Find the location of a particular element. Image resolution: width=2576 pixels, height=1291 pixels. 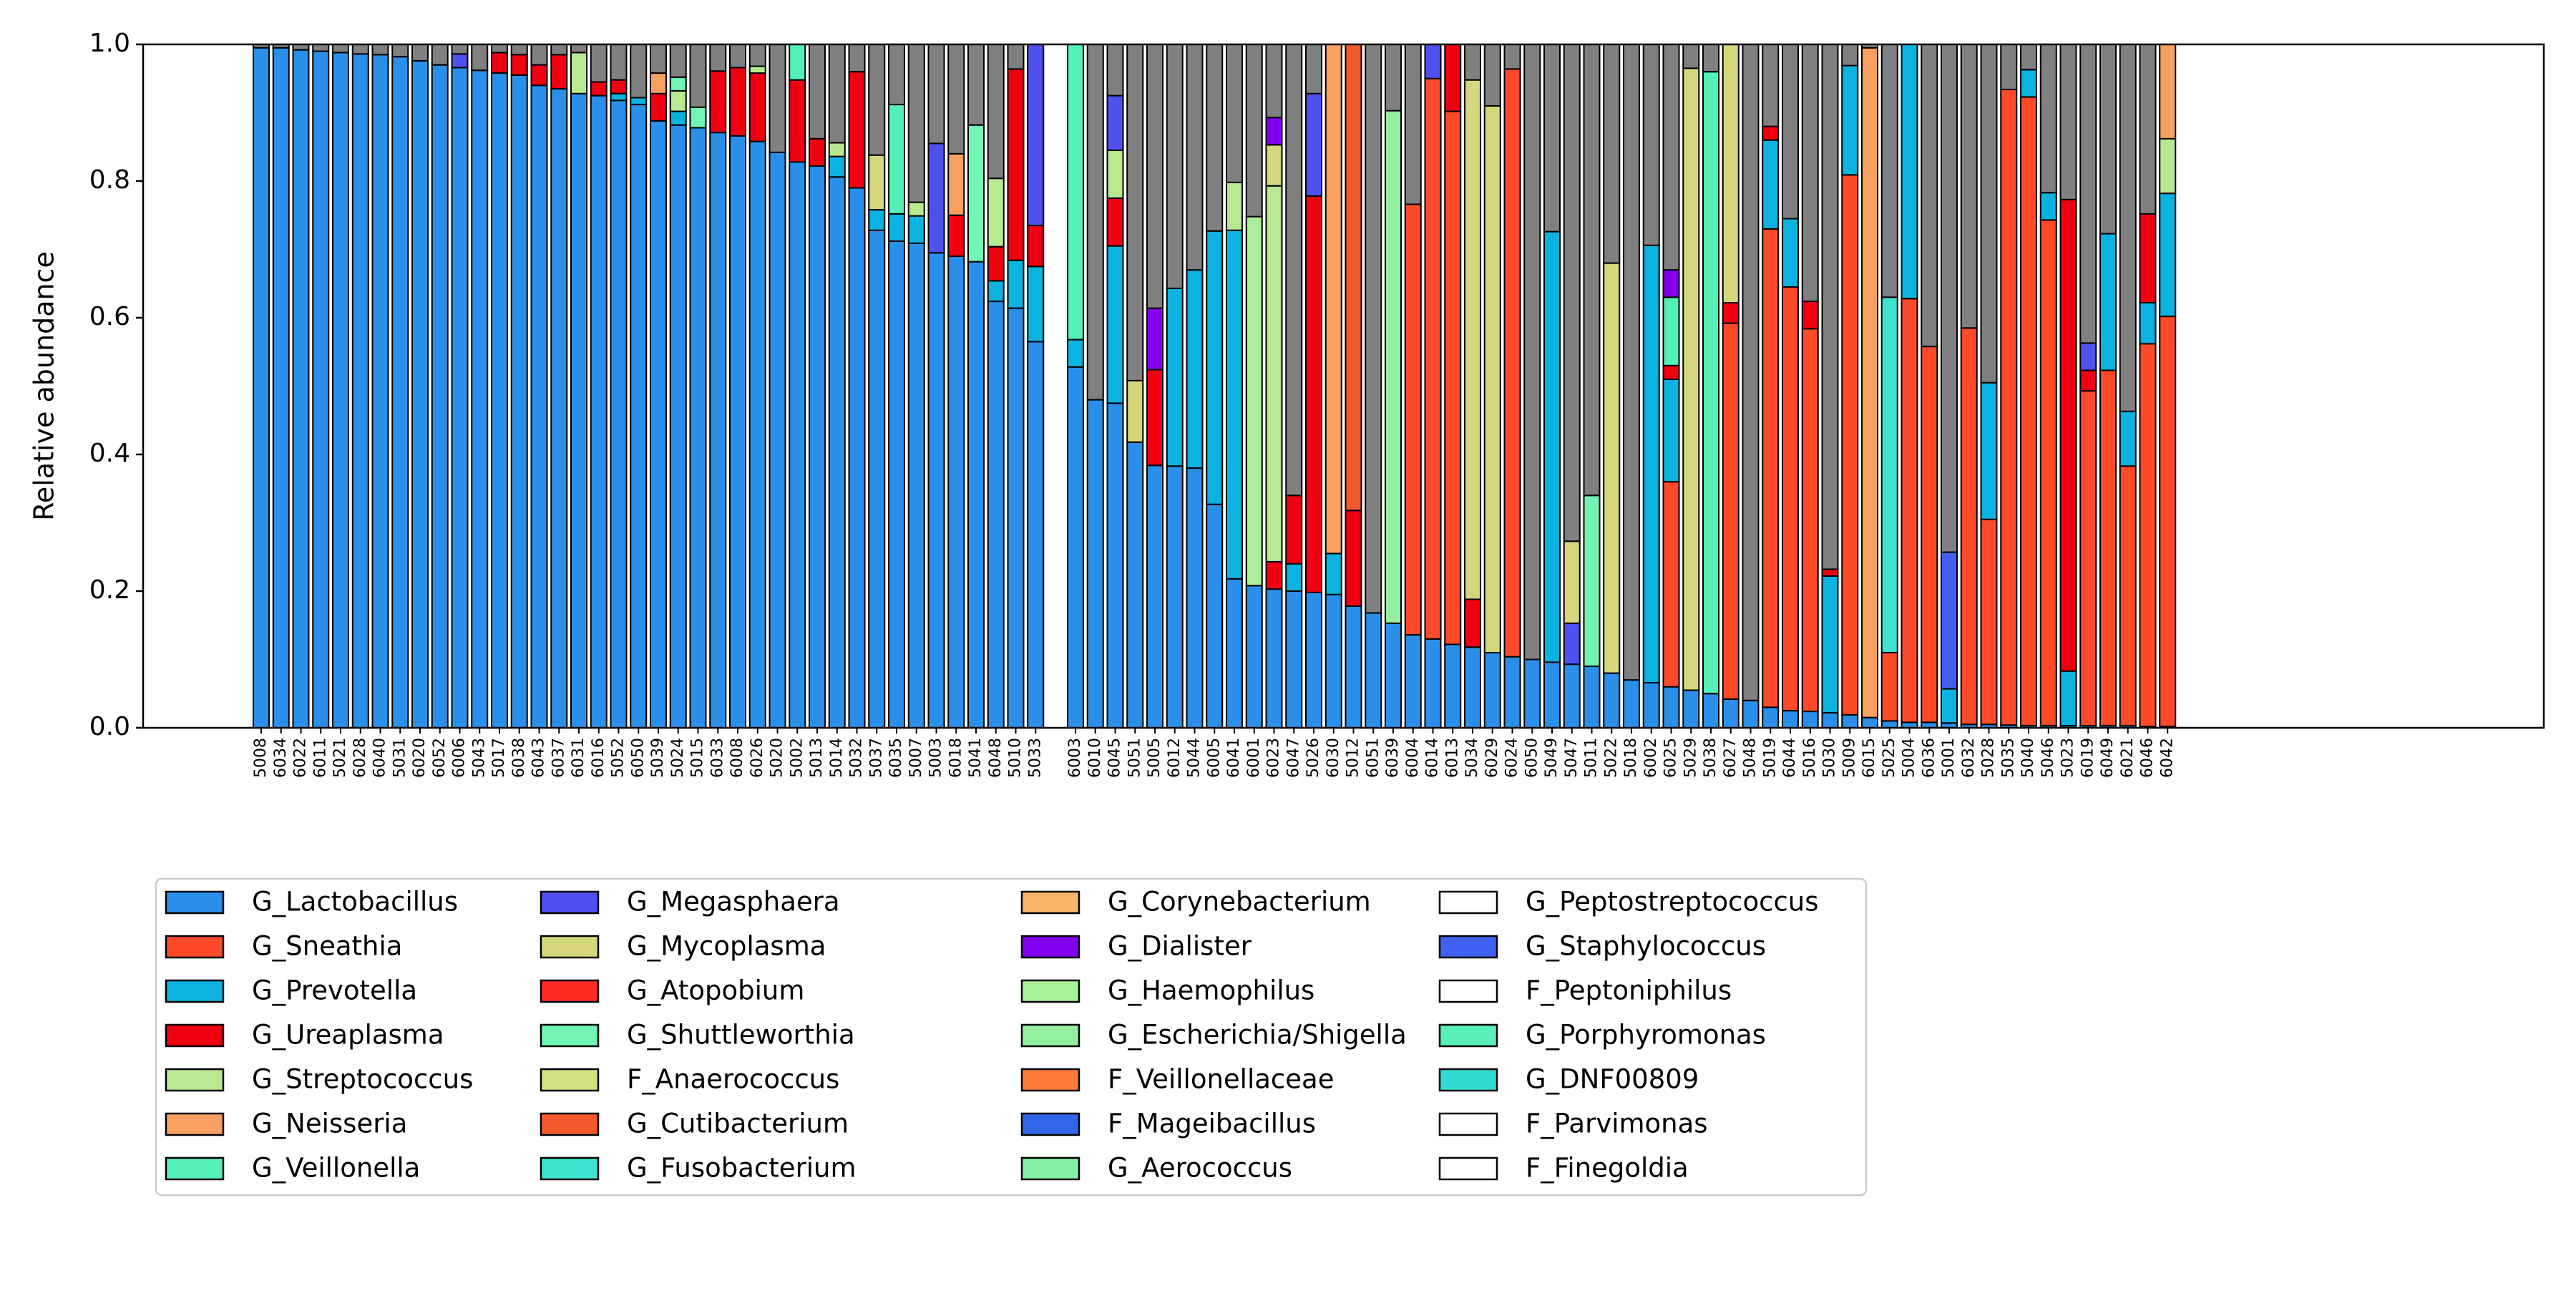

x-tick-label: 6019 is located at coordinates (2088, 758).